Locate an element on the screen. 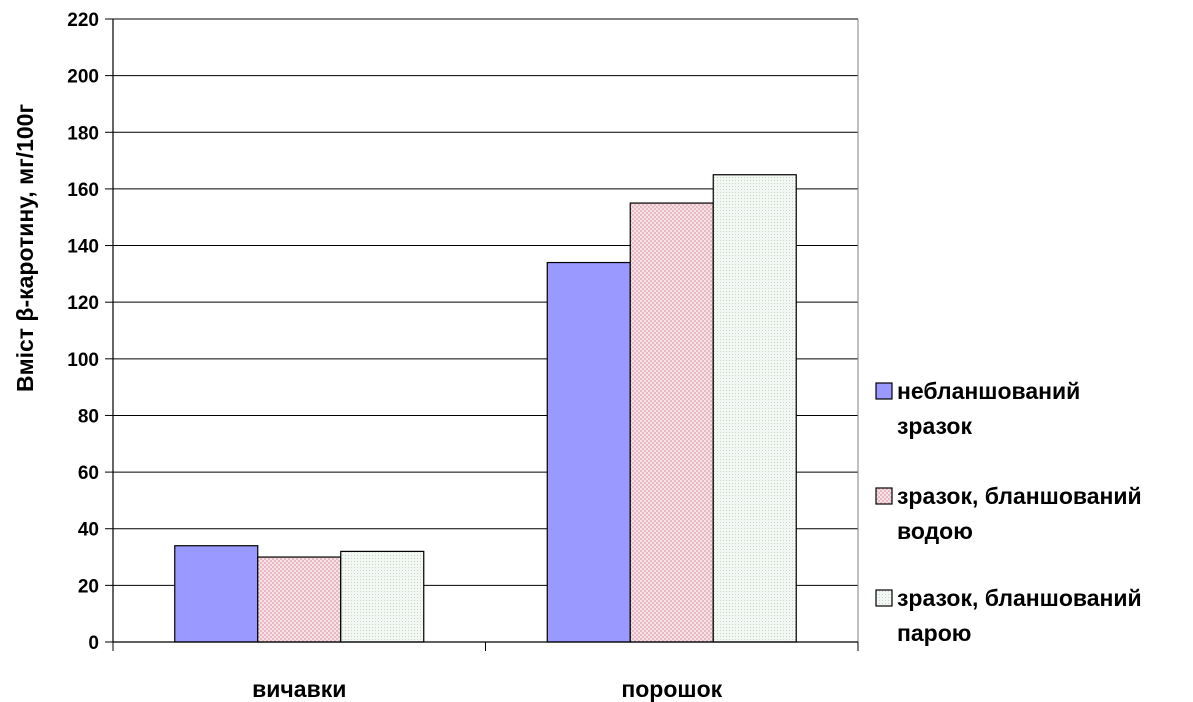 This screenshot has width=1193, height=702. y-tick-label: 80 is located at coordinates (88, 416).